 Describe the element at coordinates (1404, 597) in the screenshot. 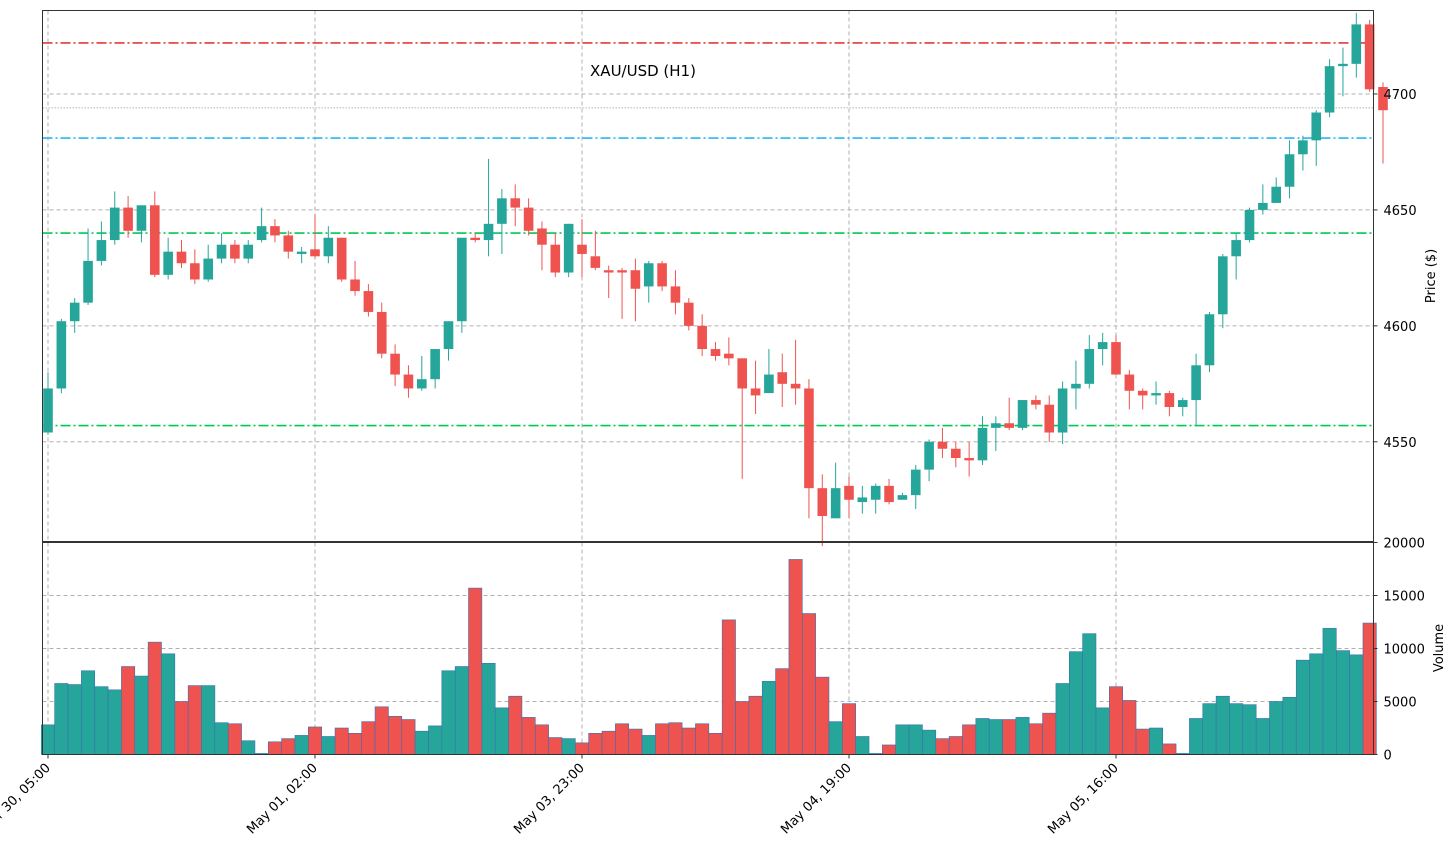

I see `volume-tick-label: 15000` at that location.